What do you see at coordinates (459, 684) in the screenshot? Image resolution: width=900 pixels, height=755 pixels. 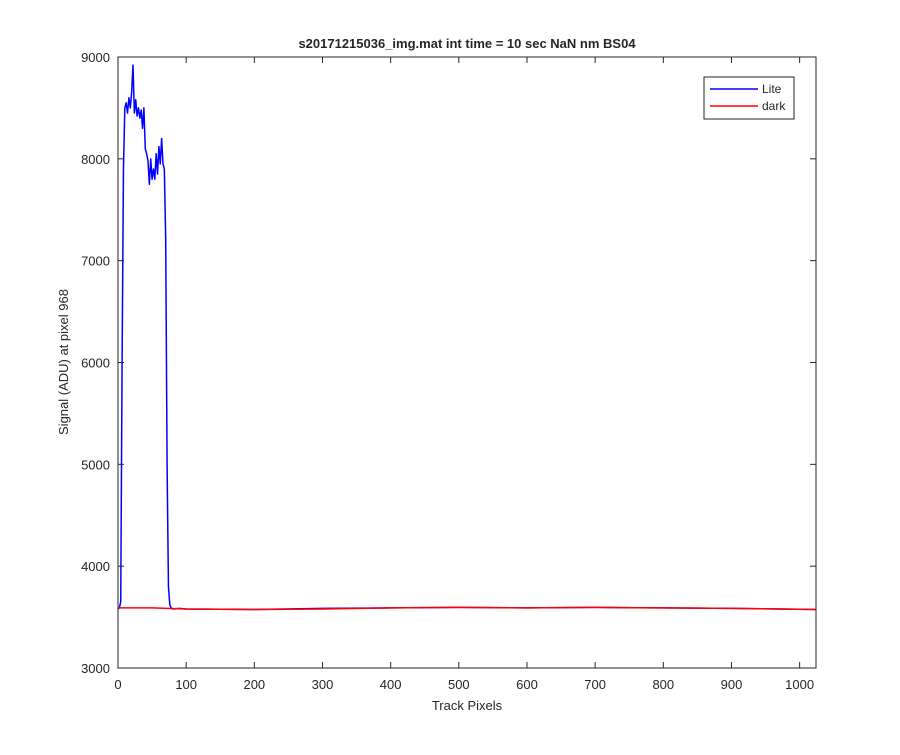 I see `x-tick-label: 500` at bounding box center [459, 684].